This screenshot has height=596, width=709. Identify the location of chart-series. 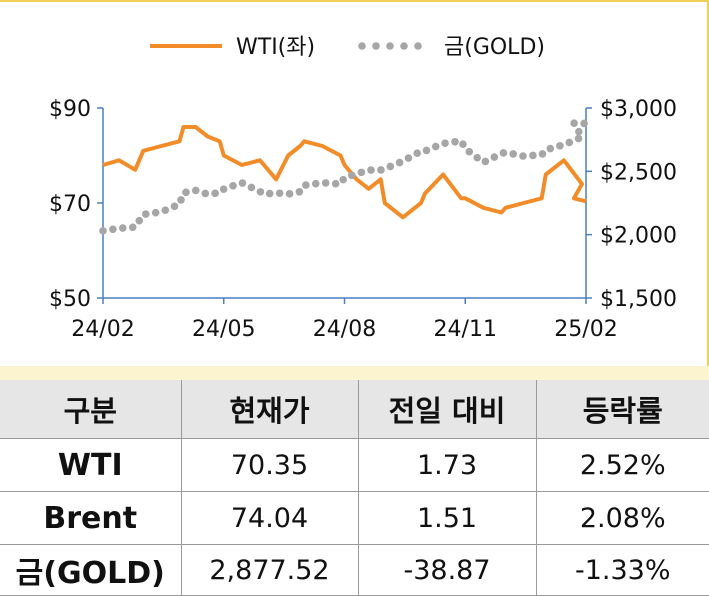
(343, 177).